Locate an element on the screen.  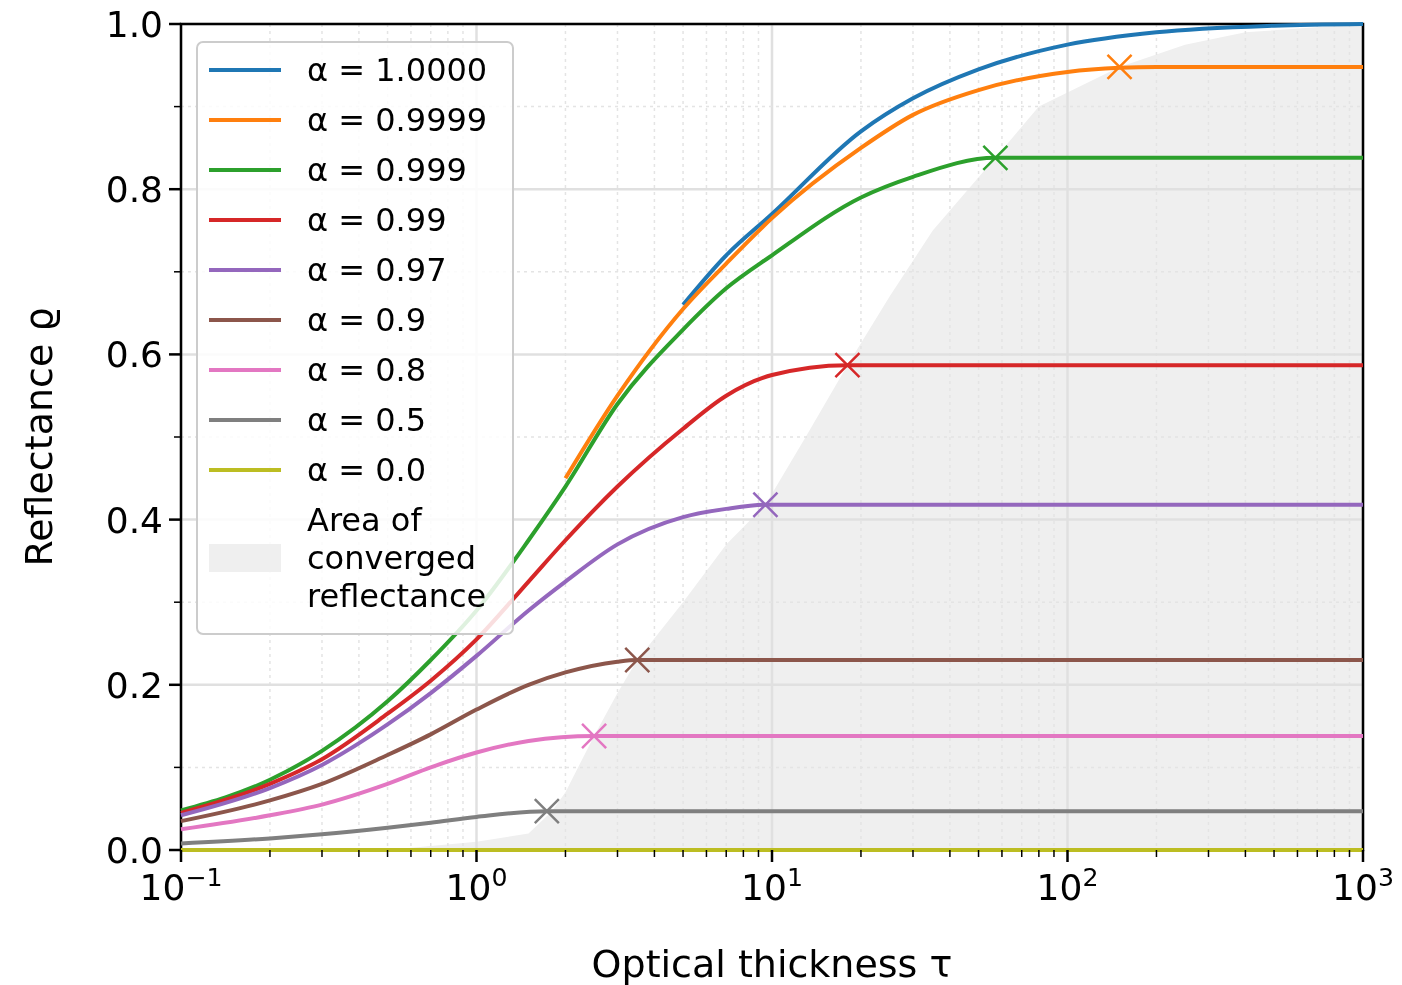
legend-label: α = 1.0000 is located at coordinates (397, 70).